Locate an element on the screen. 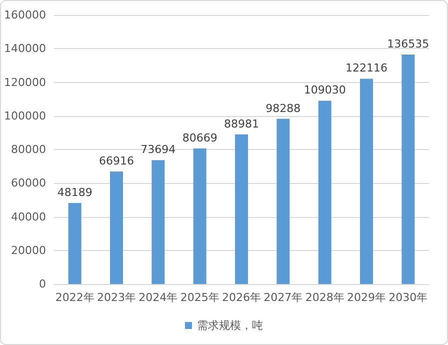 Image resolution: width=448 pixels, height=345 pixels. y-tick-label: 20000 is located at coordinates (28, 250).